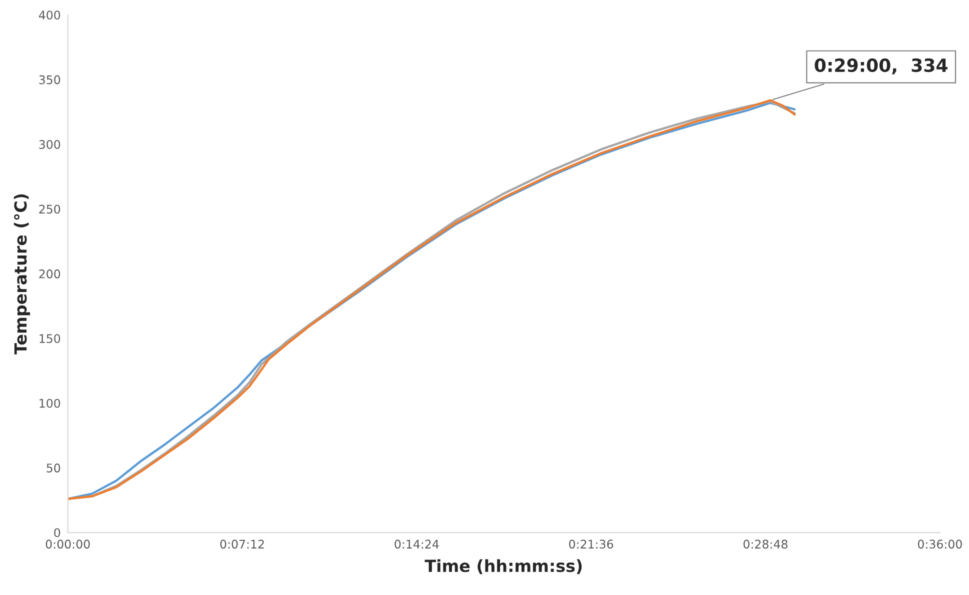 The width and height of the screenshot is (969, 595). What do you see at coordinates (49, 15) in the screenshot?
I see `y-tick-label: 400` at bounding box center [49, 15].